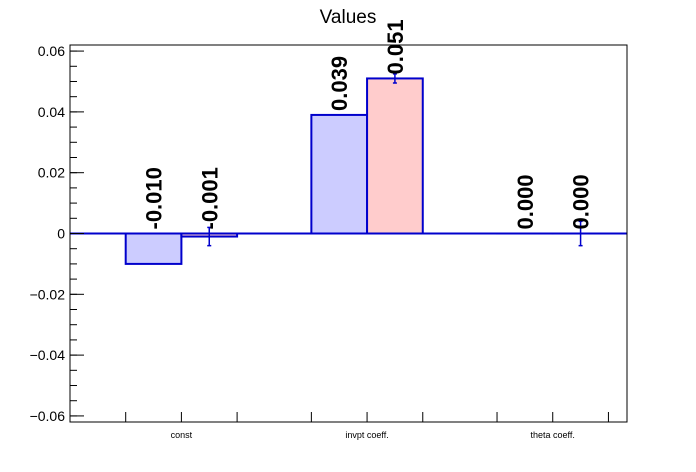  What do you see at coordinates (51, 173) in the screenshot?
I see `y-tick-label: 0.02` at bounding box center [51, 173].